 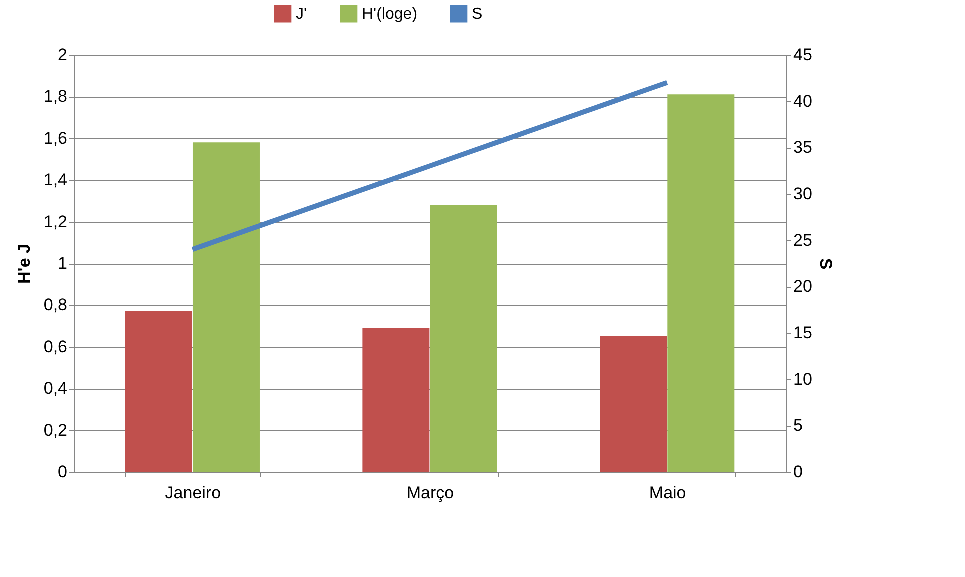 What do you see at coordinates (302, 15) in the screenshot?
I see `legend-label: J'` at bounding box center [302, 15].